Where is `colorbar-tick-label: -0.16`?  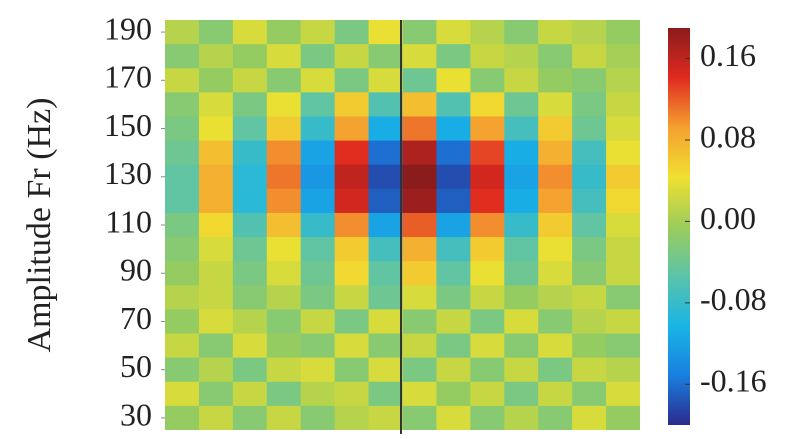 colorbar-tick-label: -0.16 is located at coordinates (733, 381).